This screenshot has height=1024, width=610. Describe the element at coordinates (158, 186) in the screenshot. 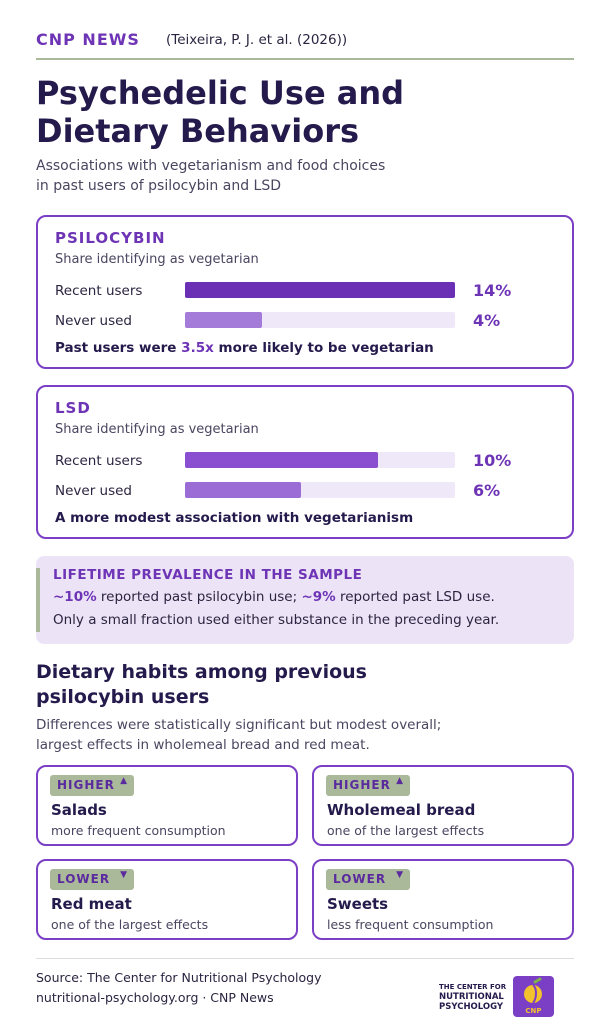

I see `subtitle-line-2: in past users of psilocybin and LSD` at that location.